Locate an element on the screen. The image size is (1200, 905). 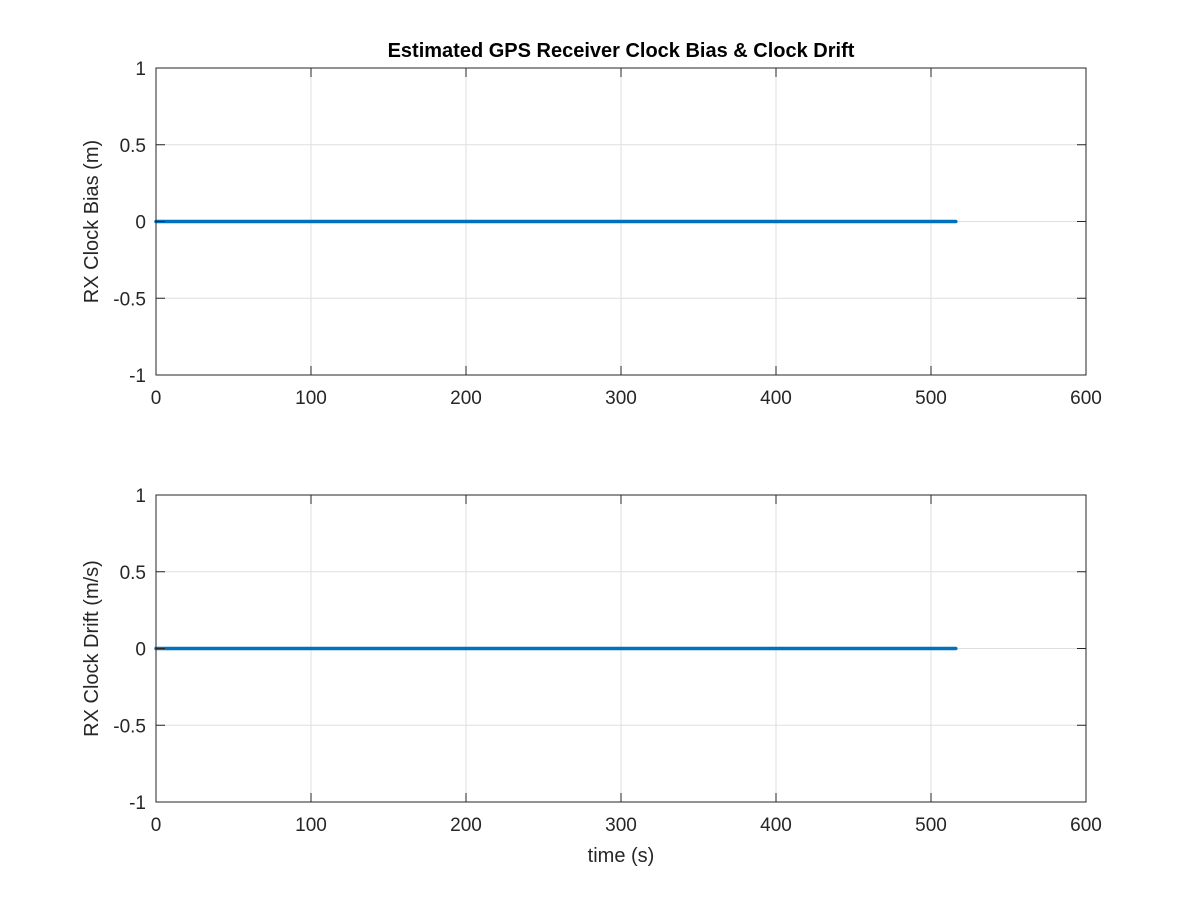
drift-x-tick-label: 300 is located at coordinates (621, 825).